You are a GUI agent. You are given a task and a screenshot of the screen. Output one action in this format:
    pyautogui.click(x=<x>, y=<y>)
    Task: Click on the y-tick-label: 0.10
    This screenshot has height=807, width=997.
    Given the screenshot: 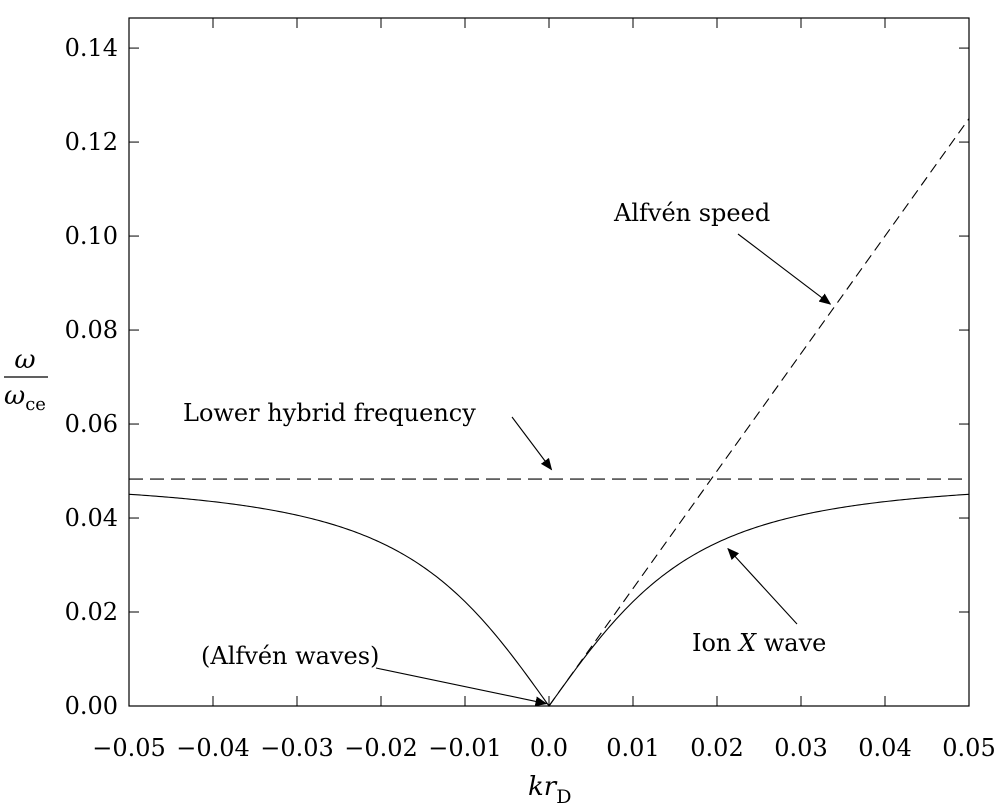 What is the action you would take?
    pyautogui.click(x=91, y=236)
    